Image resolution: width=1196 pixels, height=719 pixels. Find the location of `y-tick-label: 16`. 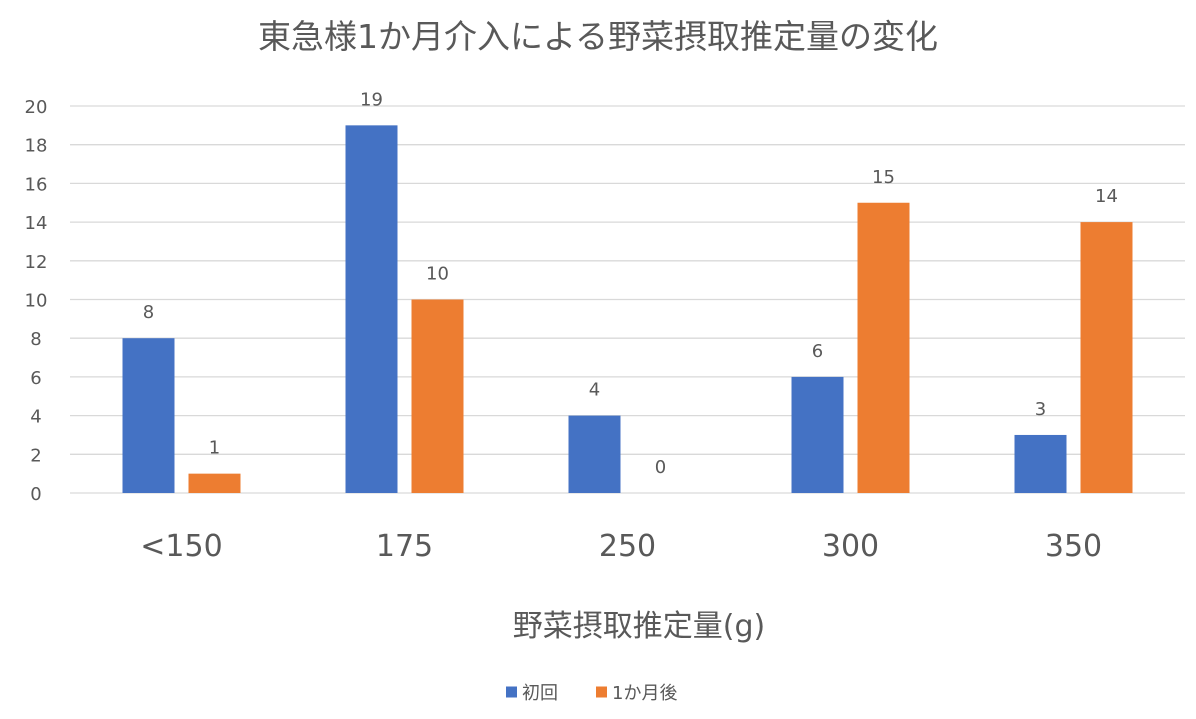

y-tick-label: 16 is located at coordinates (36, 184).